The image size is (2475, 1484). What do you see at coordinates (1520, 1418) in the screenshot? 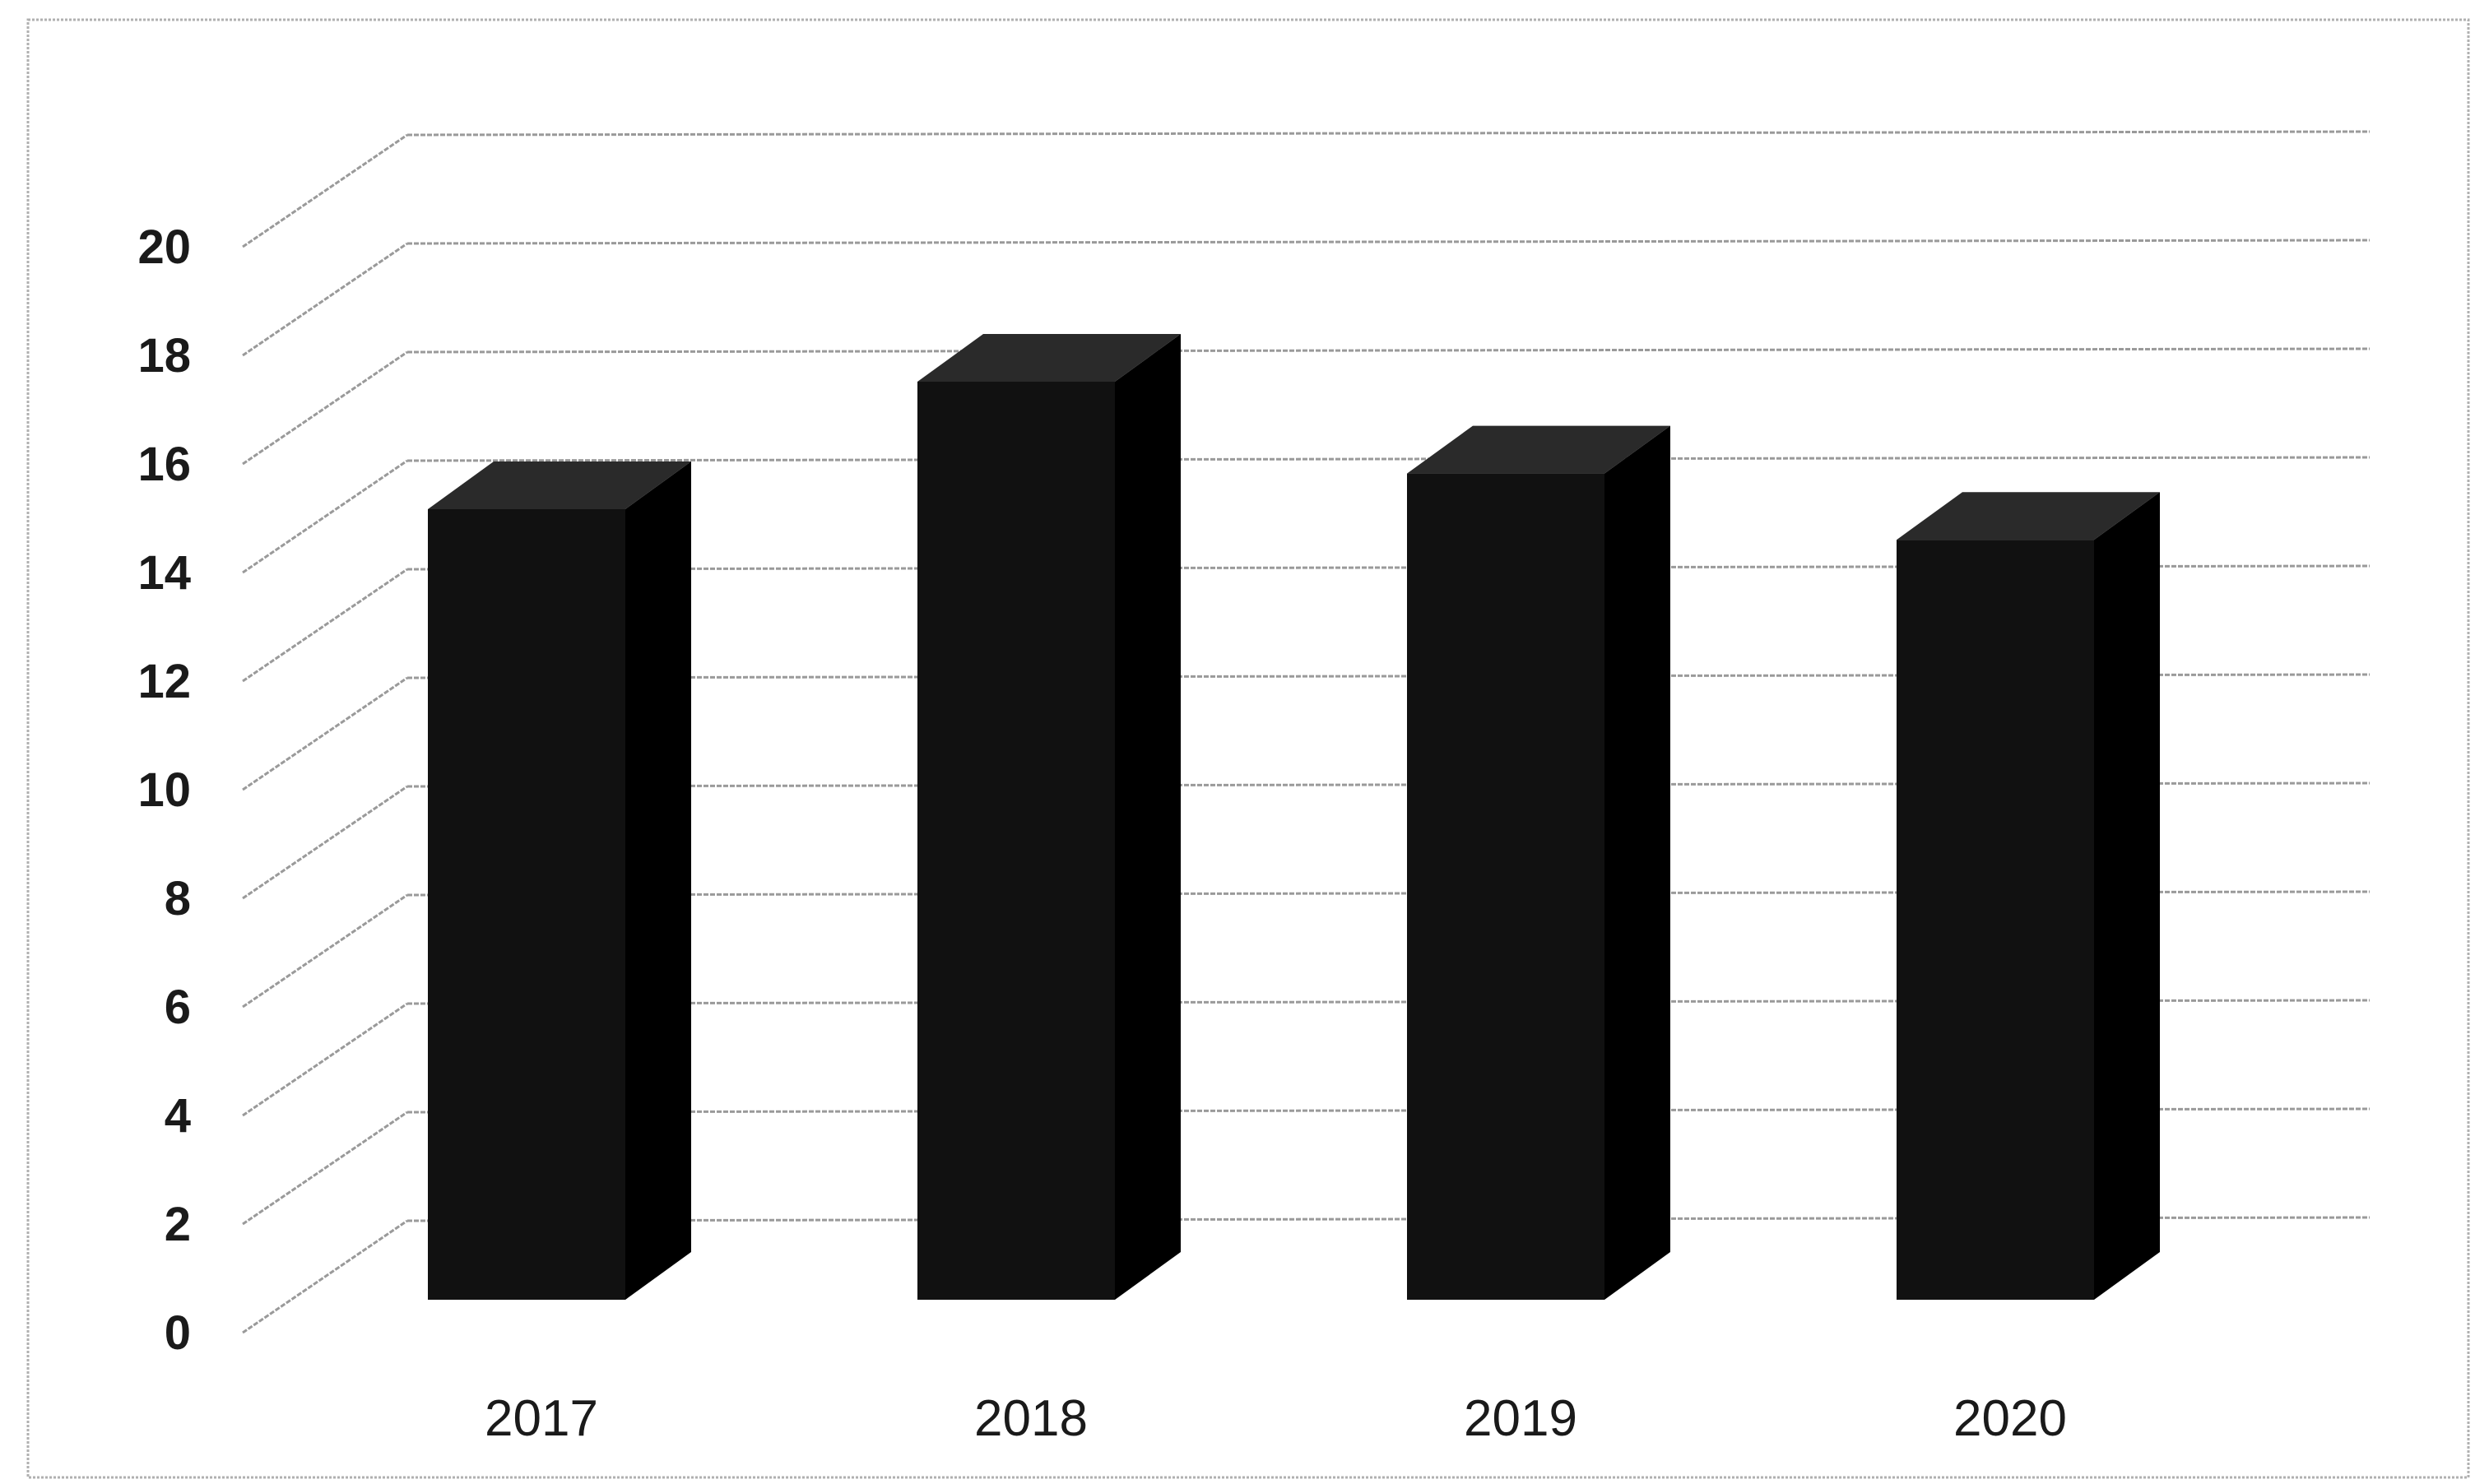
I see `x-tick-label: 2019` at bounding box center [1520, 1418].